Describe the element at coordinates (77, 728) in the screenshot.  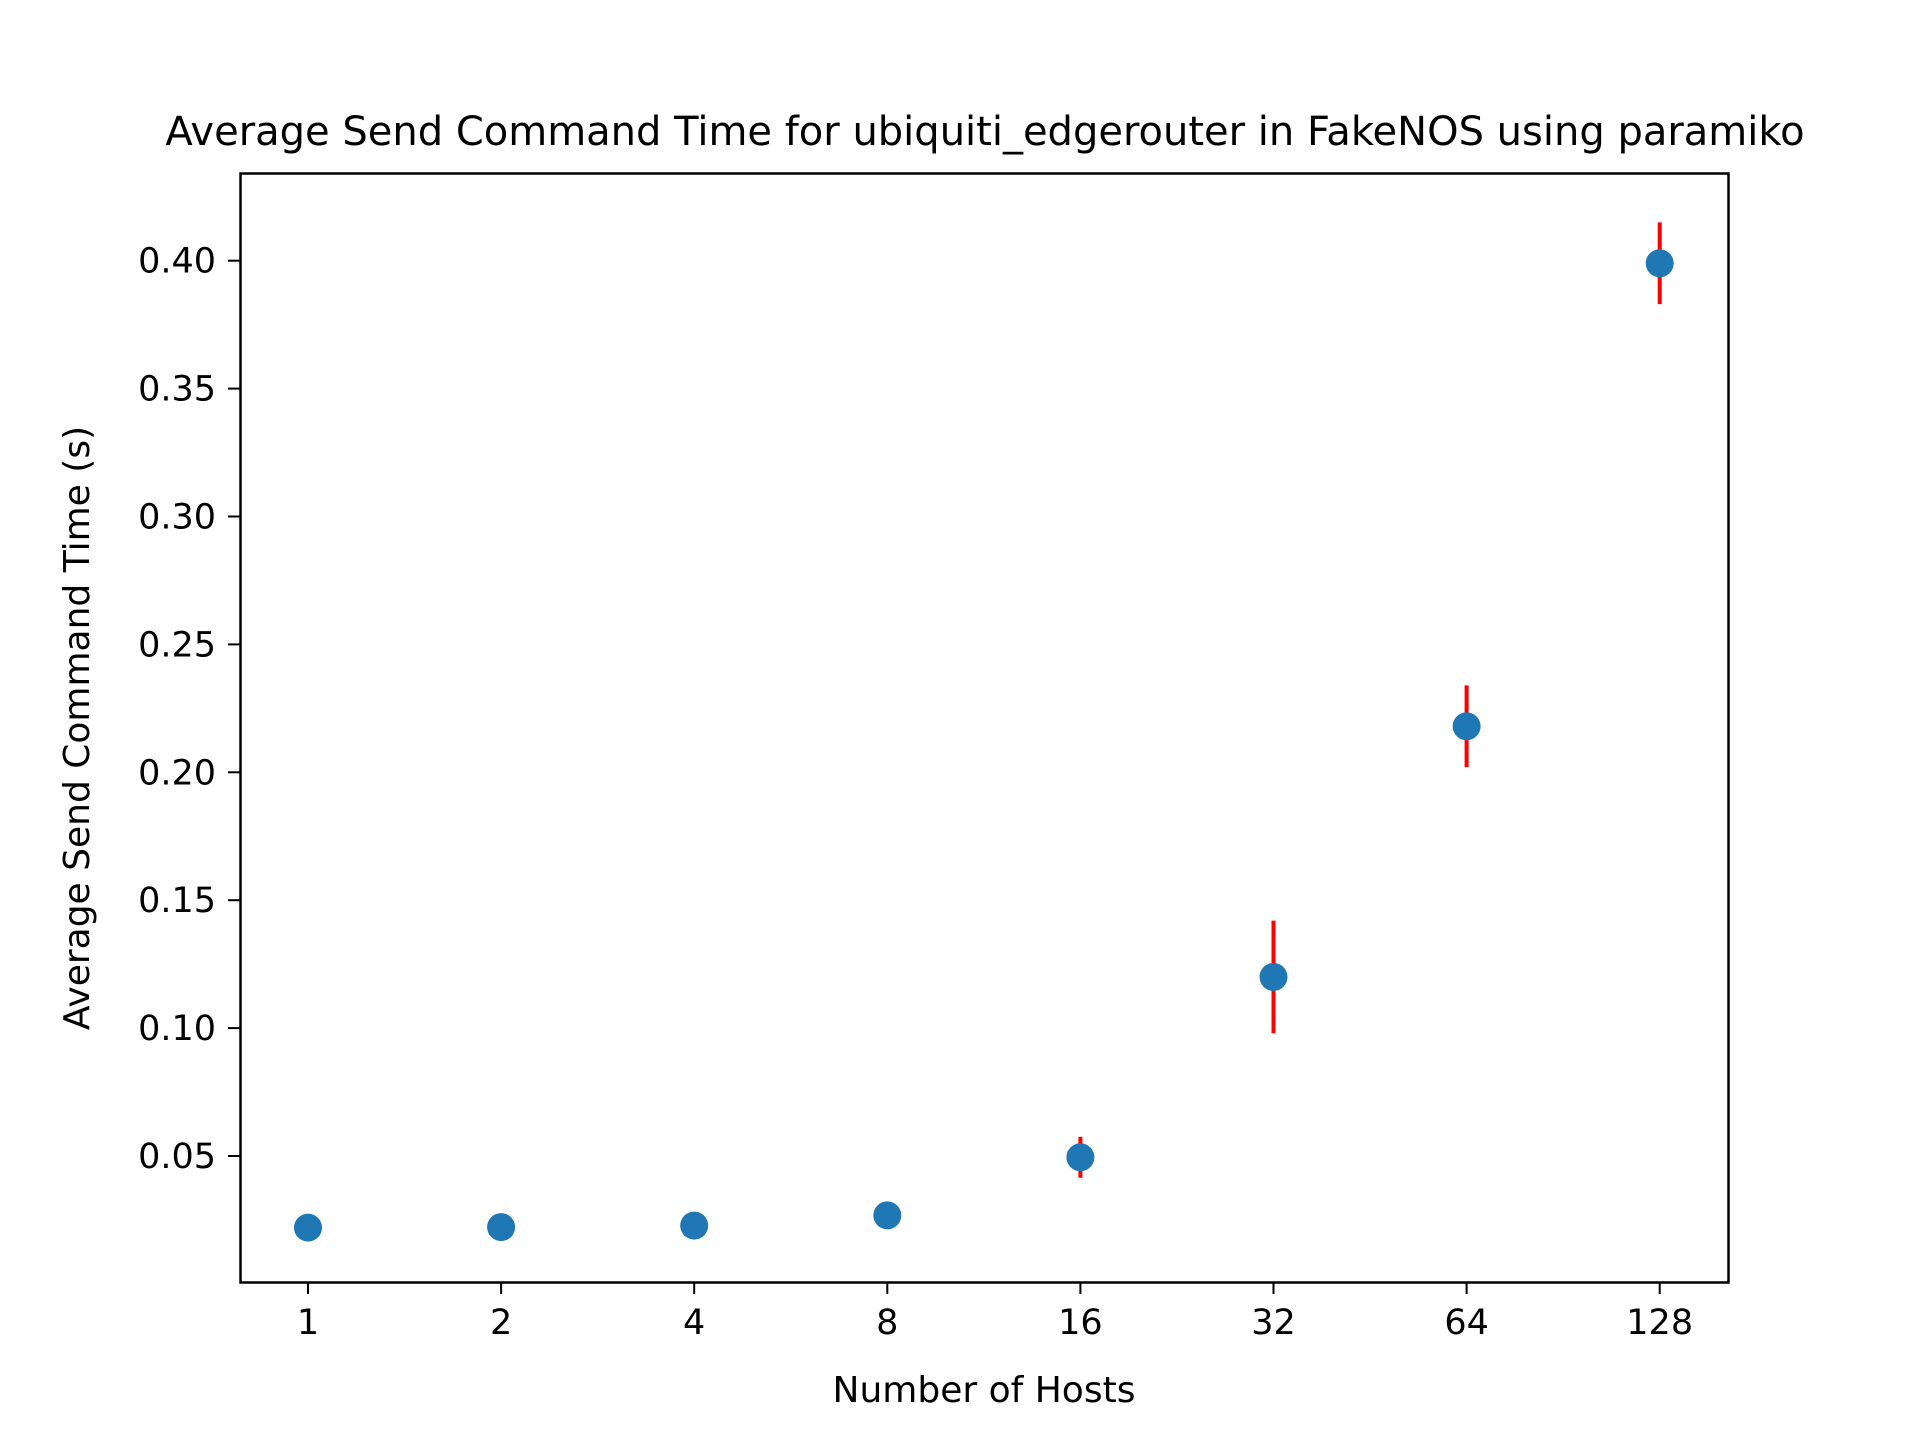
I see `y-axis-label: Average Send Command Time (s)` at that location.